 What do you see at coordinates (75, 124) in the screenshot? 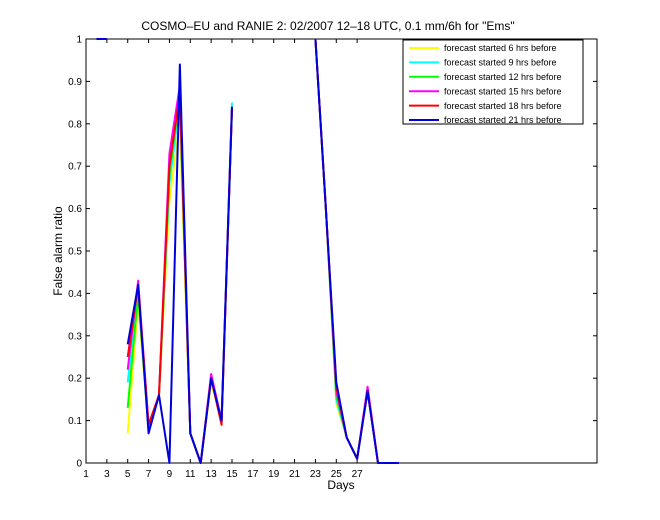
I see `y-tick-label: 0.8` at bounding box center [75, 124].